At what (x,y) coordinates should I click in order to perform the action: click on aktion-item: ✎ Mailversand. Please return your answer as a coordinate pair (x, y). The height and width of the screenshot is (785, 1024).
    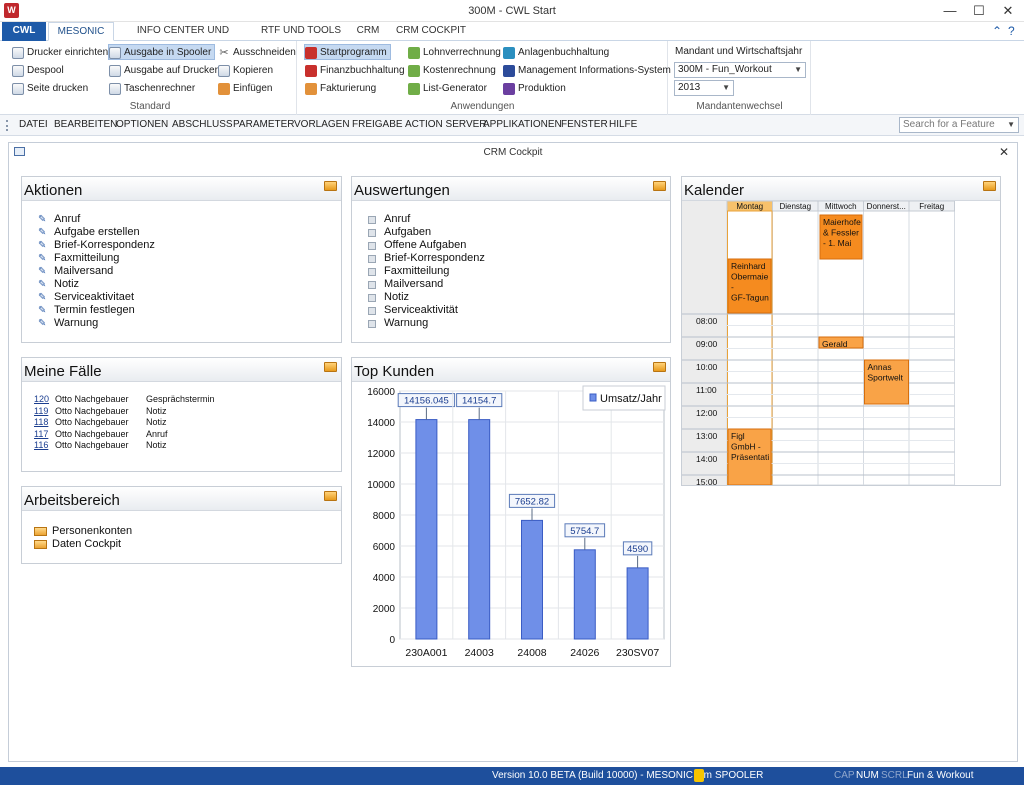
    Looking at the image, I should click on (95, 271).